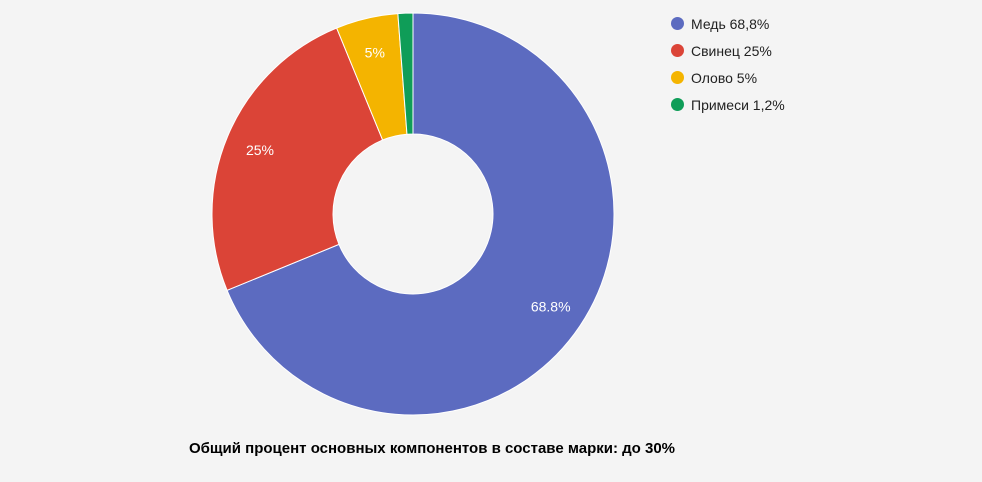 This screenshot has width=982, height=482. I want to click on legend-item-impurities-swatch-icon, so click(677, 104).